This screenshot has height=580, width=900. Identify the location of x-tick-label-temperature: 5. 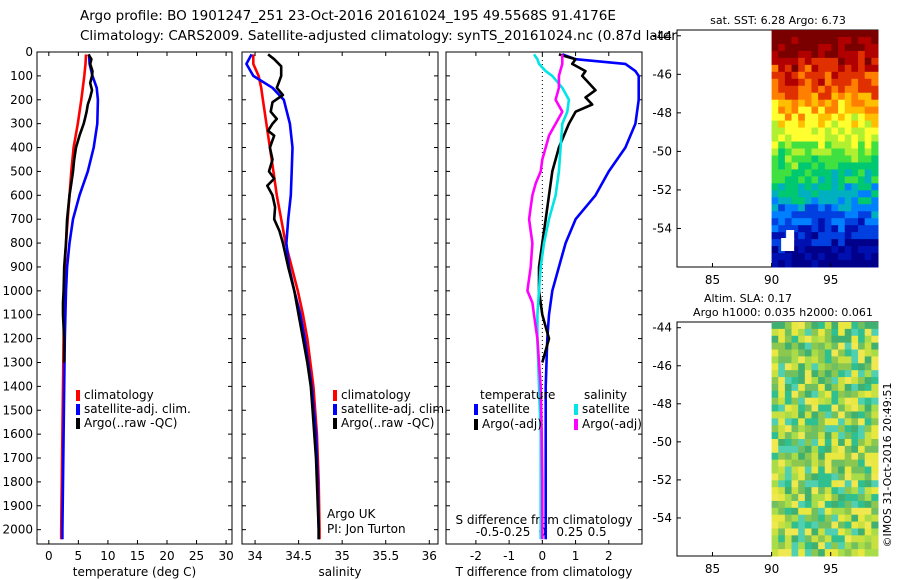
(79, 556).